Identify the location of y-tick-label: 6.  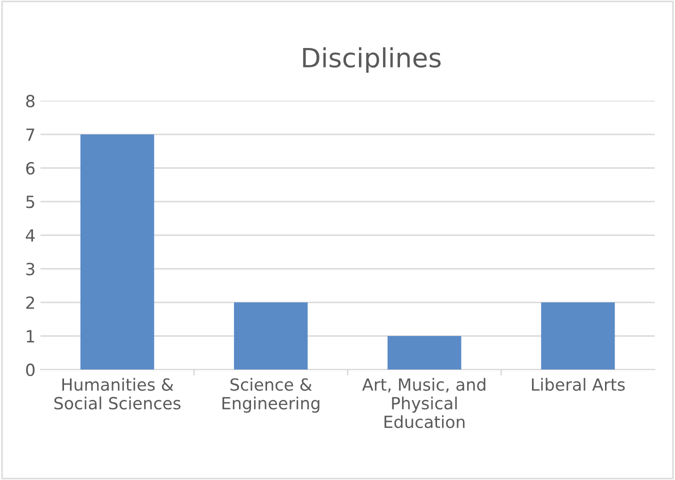
(30, 168).